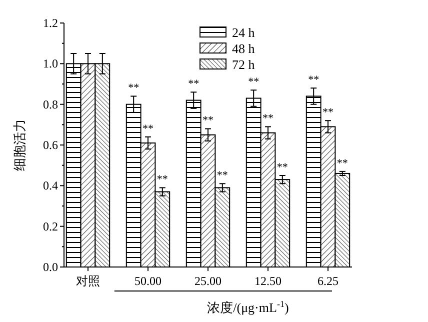 This screenshot has height=322, width=428. Describe the element at coordinates (50, 63) in the screenshot. I see `y-tick-label: 1.0` at that location.